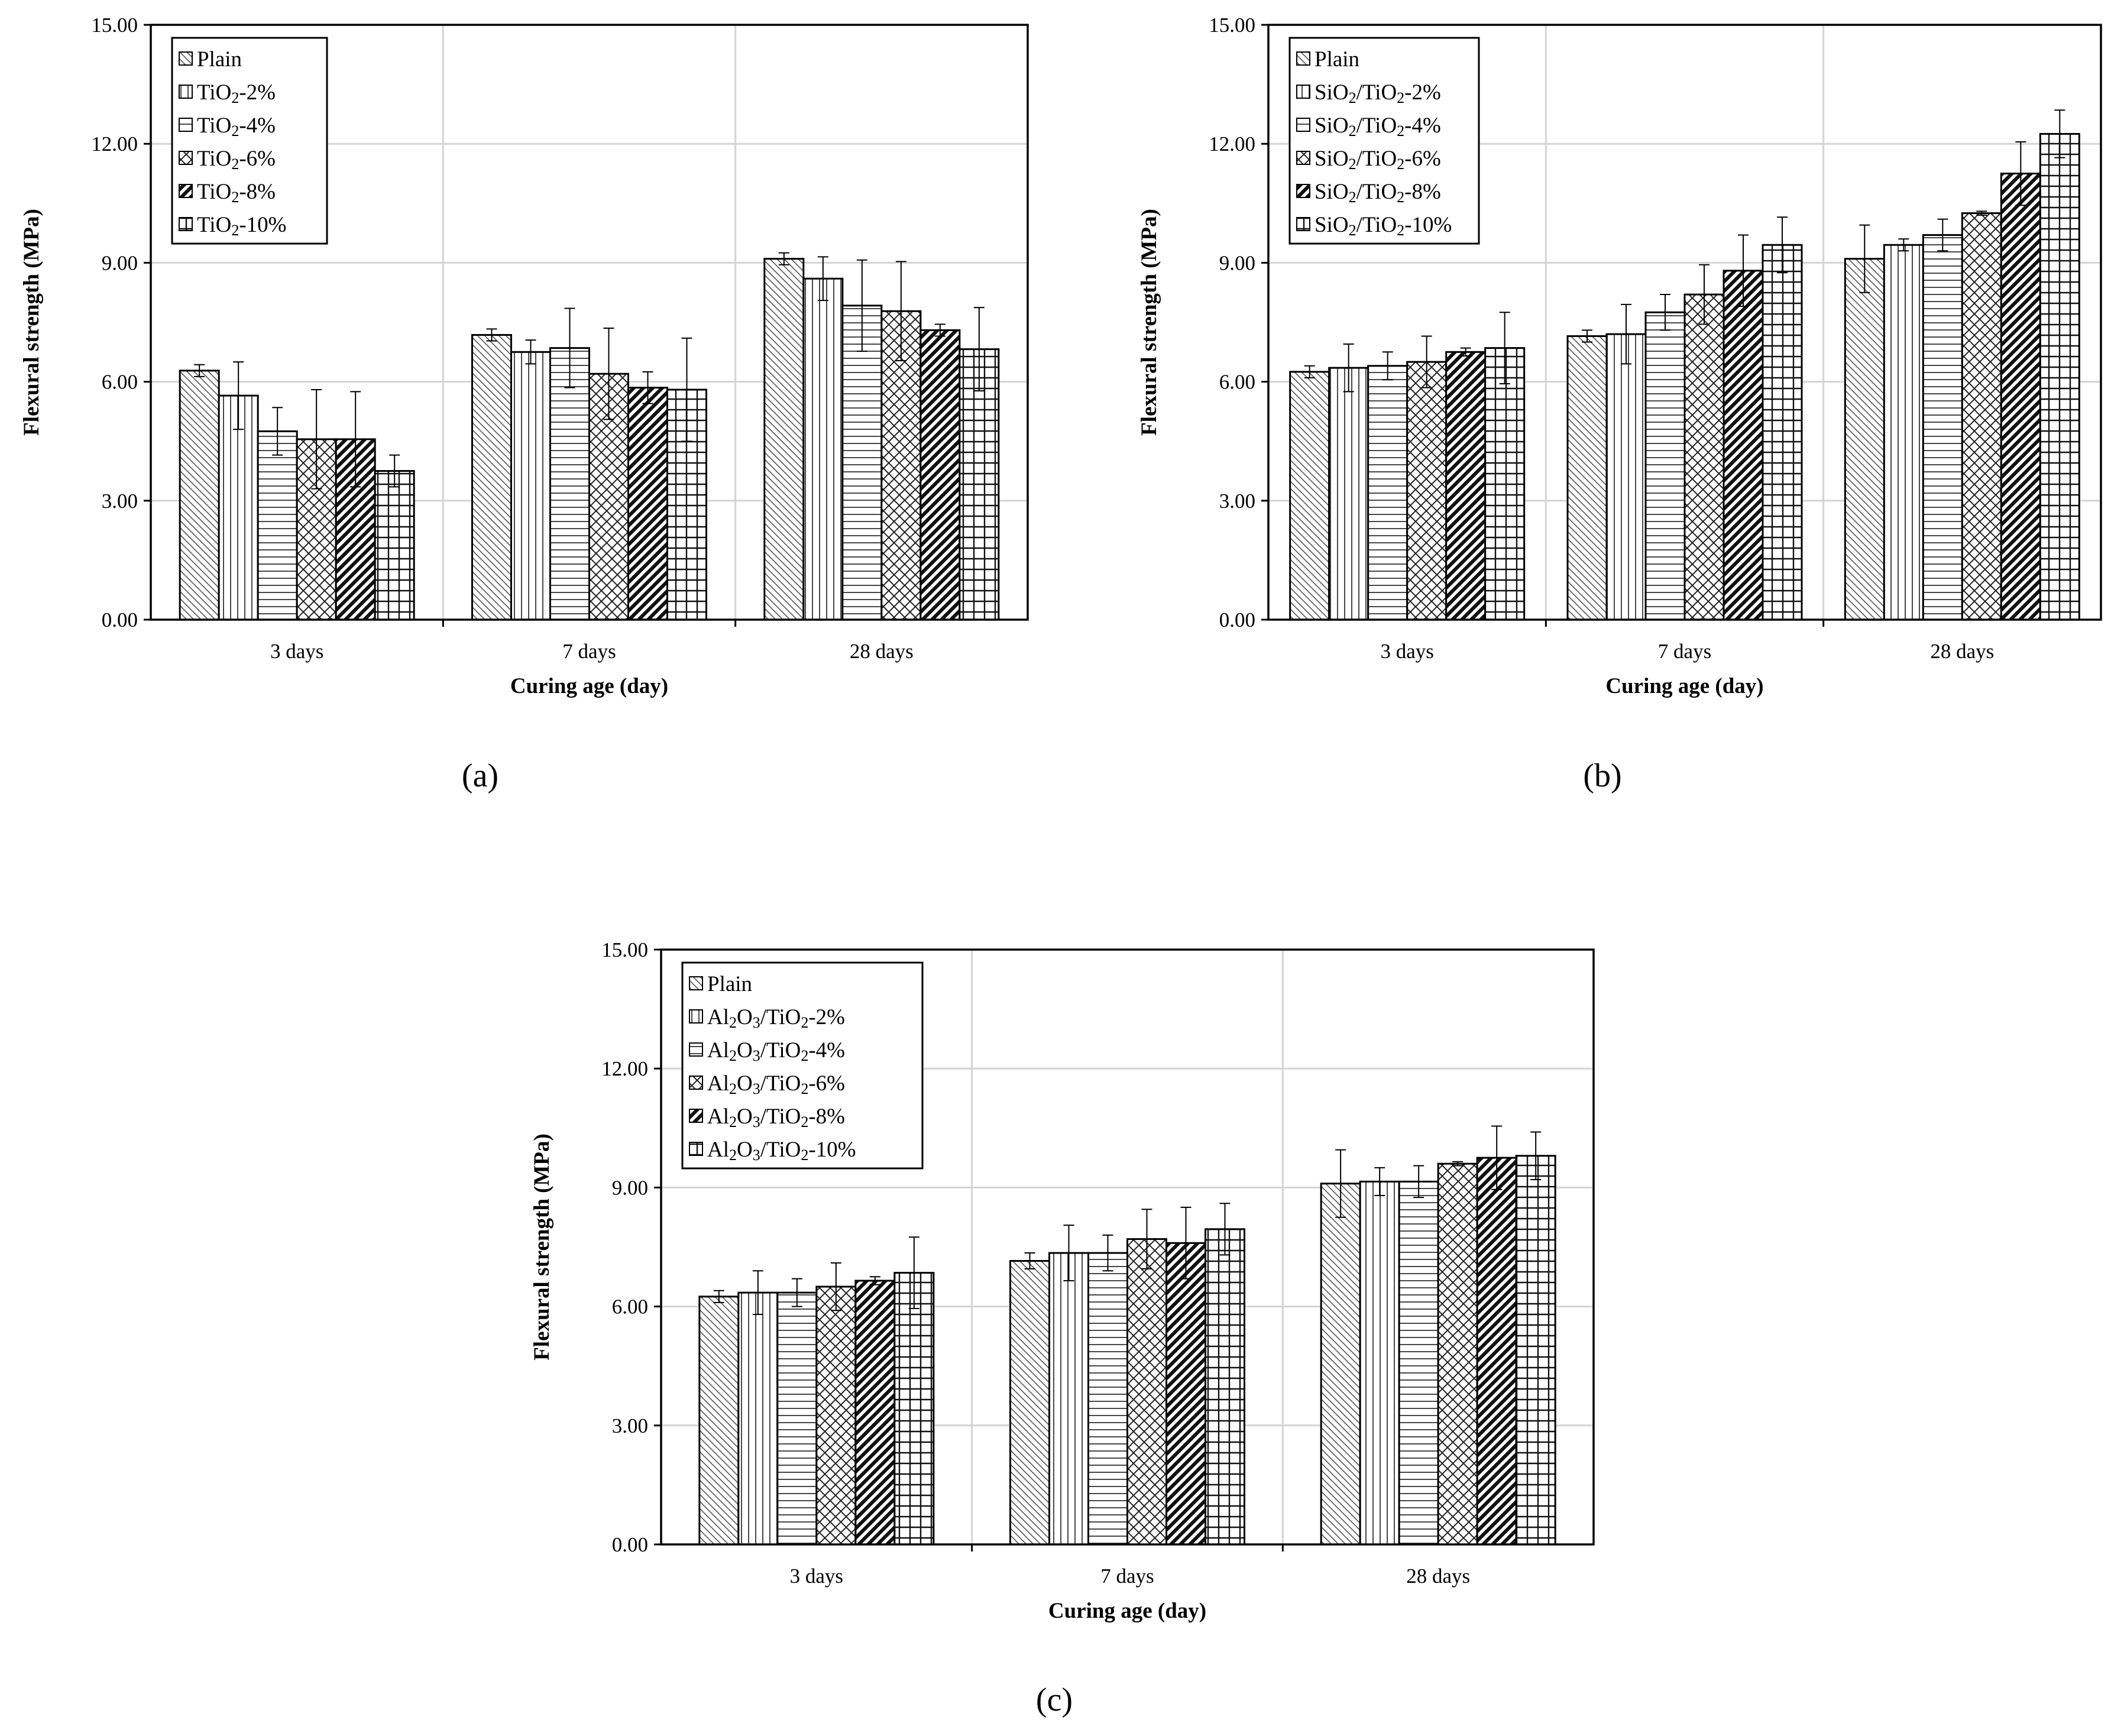 This screenshot has width=2111, height=1736. What do you see at coordinates (1602, 775) in the screenshot?
I see `panel-caption: (b)` at bounding box center [1602, 775].